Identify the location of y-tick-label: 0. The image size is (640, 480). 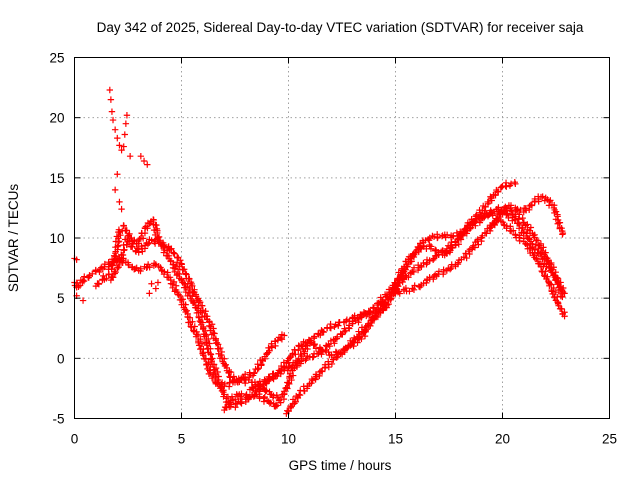
(61, 358).